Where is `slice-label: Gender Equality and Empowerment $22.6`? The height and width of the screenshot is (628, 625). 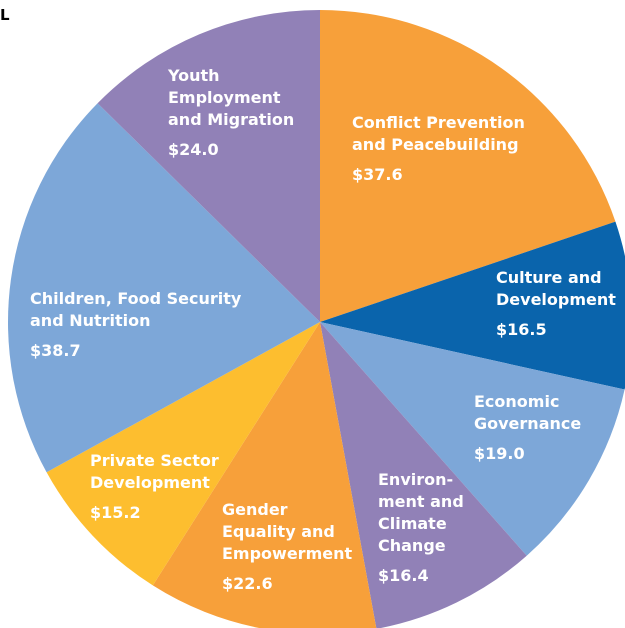
slice-label: Gender Equality and Empowerment $22.6 is located at coordinates (287, 546).